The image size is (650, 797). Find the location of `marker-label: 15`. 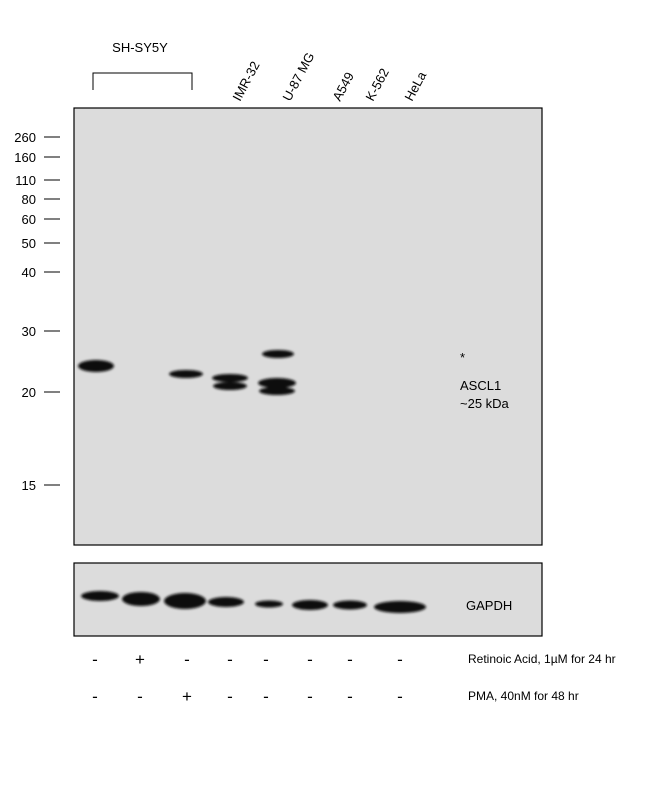

marker-label: 15 is located at coordinates (29, 485).